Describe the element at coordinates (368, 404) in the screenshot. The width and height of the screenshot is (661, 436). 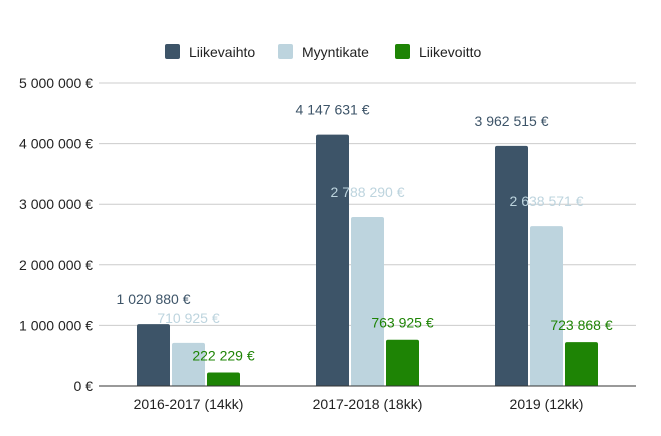
I see `x-category-label: 2017-2018 (18kk)` at that location.